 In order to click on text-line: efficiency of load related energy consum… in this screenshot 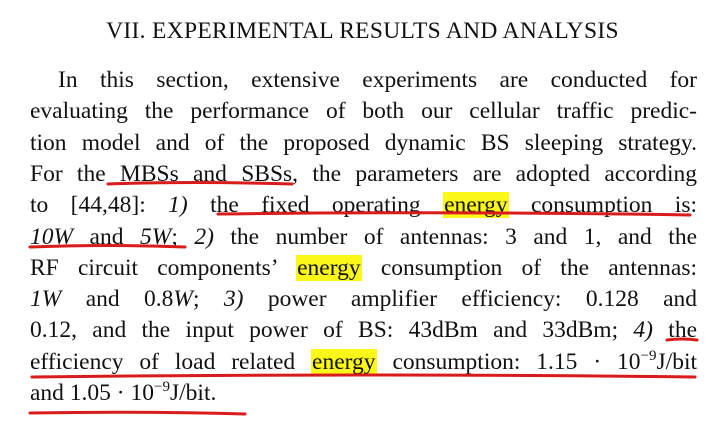, I will do `click(363, 362)`.